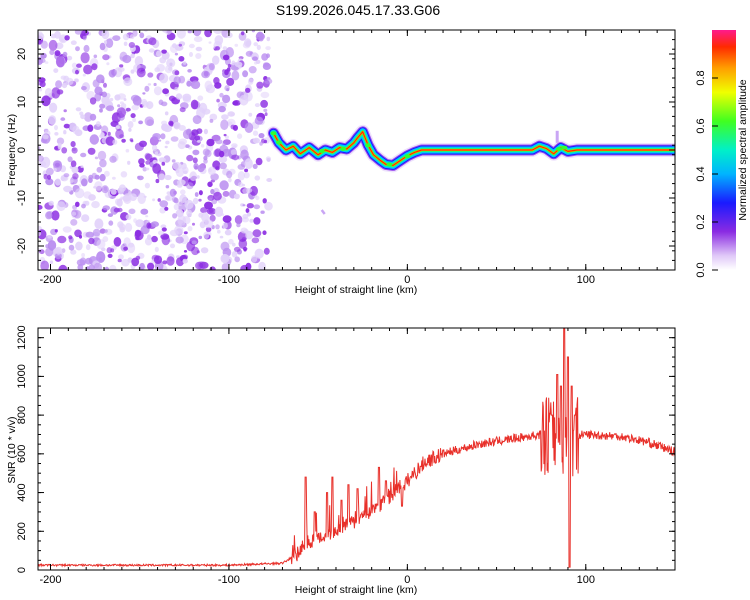  Describe the element at coordinates (22, 337) in the screenshot. I see `y-tick-label: 1200` at that location.